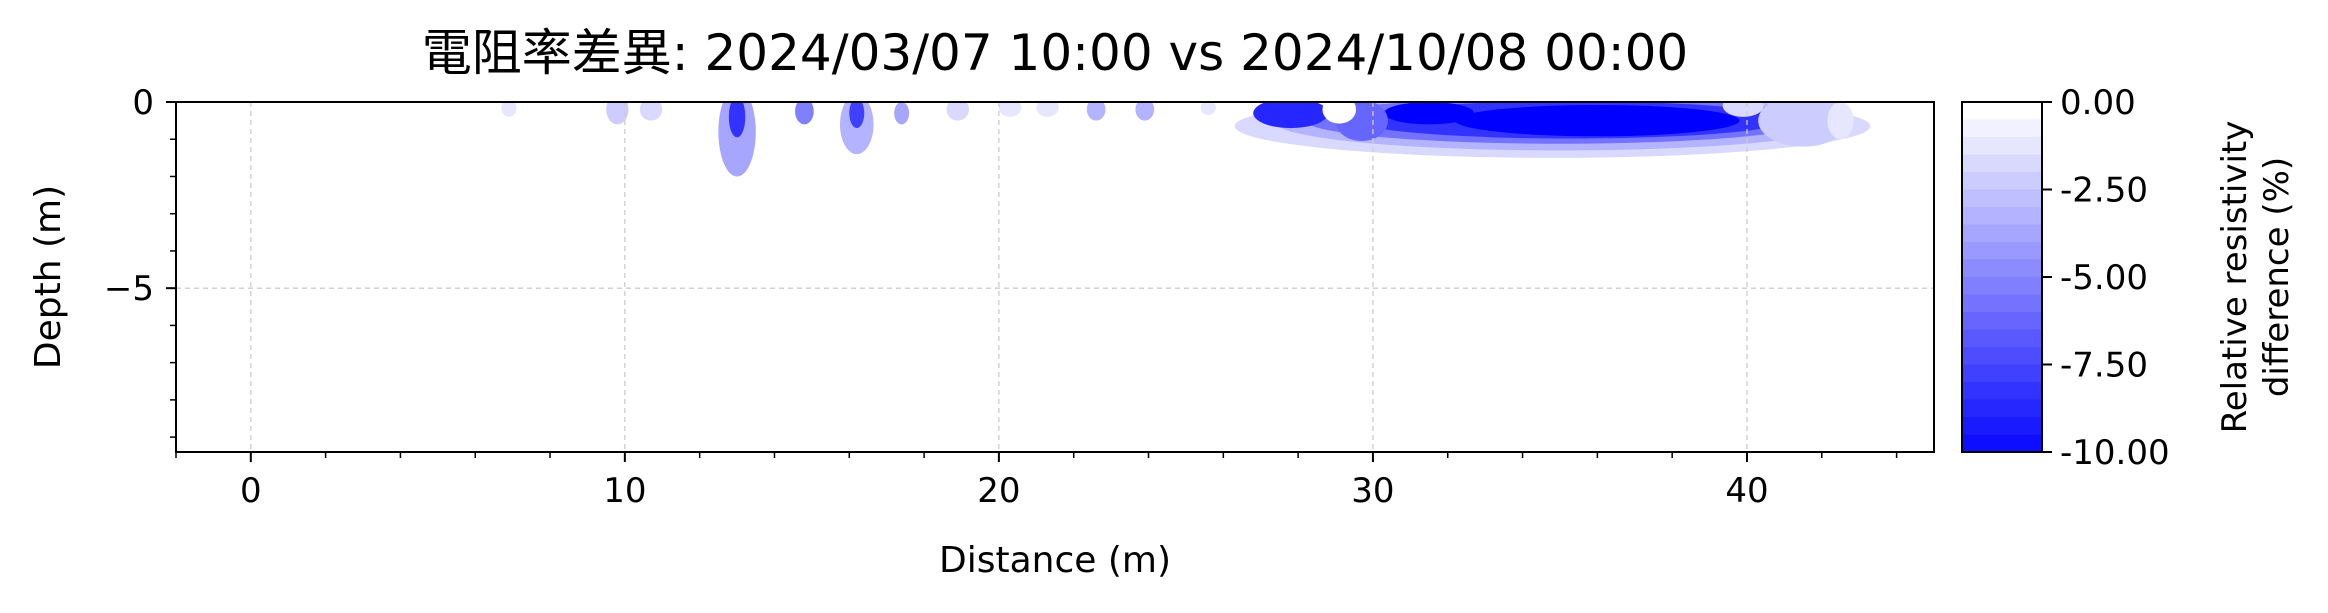 This screenshot has width=2328, height=613. What do you see at coordinates (1036, 481) in the screenshot?
I see `x-axis-ticks: 0 10 20 30 40` at bounding box center [1036, 481].